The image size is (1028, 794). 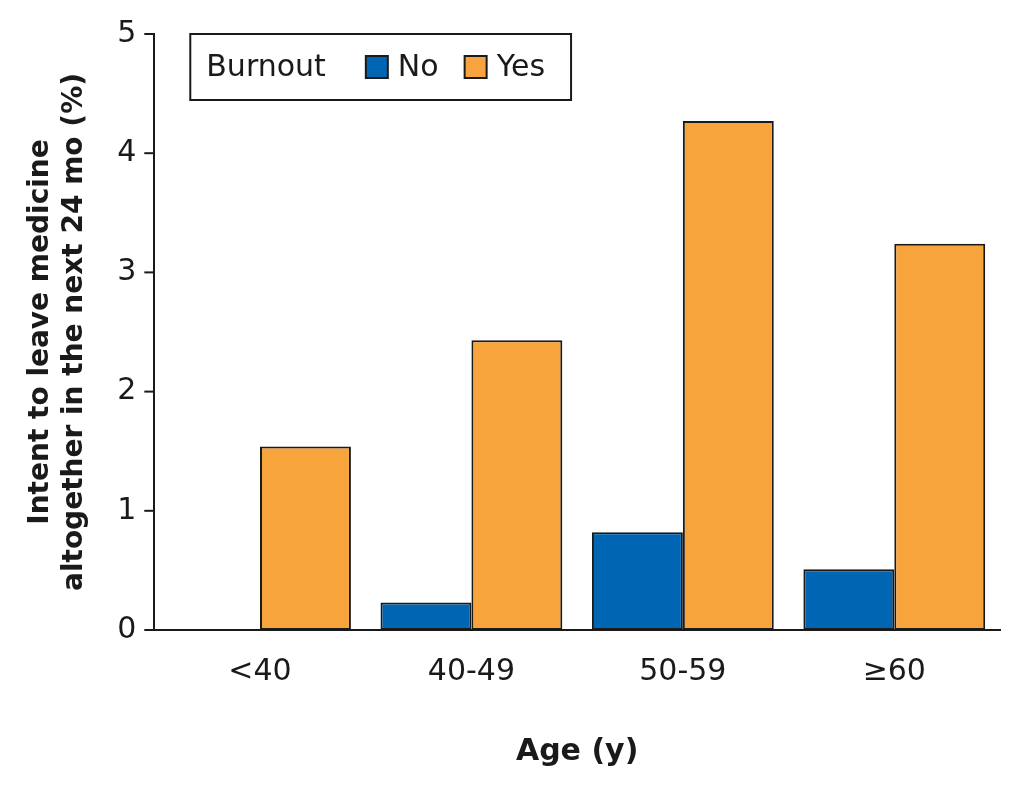 I want to click on y-axis-title: Intent to leave medicine altogether in the next 24 mo (%), so click(x=55, y=332).